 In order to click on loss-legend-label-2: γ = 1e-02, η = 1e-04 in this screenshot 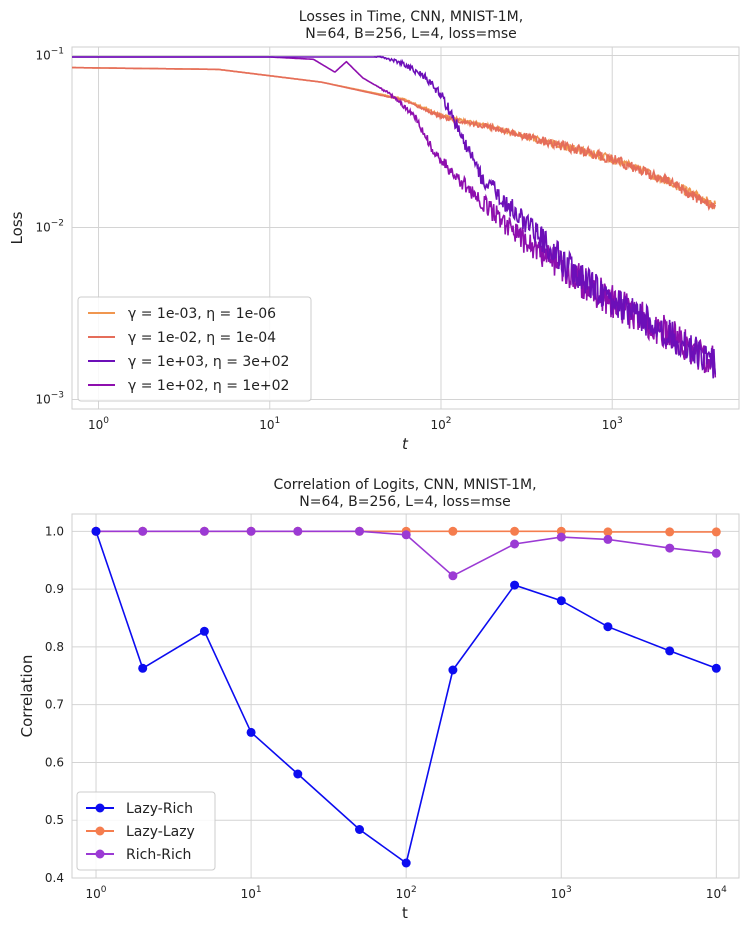, I will do `click(202, 338)`.